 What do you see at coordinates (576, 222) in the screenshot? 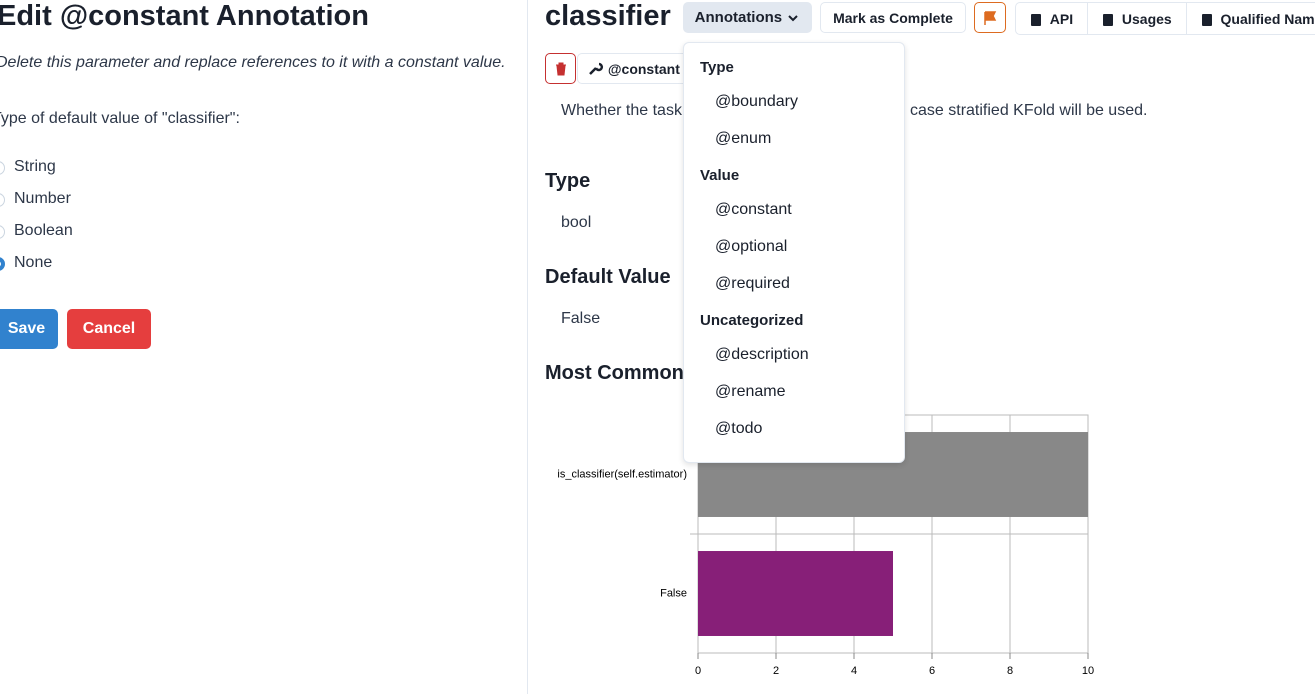
I see `section-text: bool` at bounding box center [576, 222].